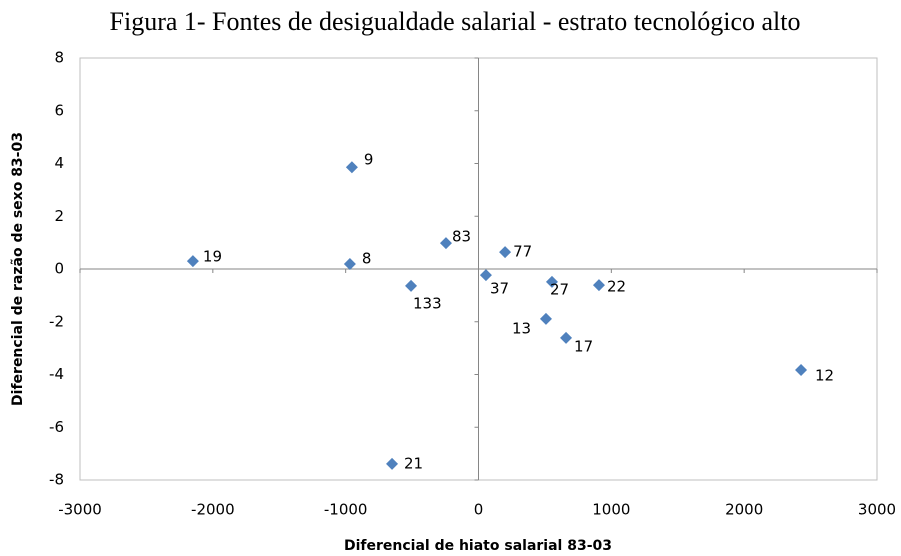  Describe the element at coordinates (427, 303) in the screenshot. I see `point-label: 133` at that location.